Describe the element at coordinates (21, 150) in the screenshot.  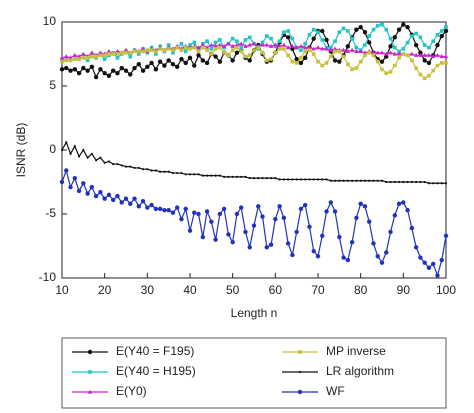
I see `y-axis-label: ISNR (dB)` at that location.